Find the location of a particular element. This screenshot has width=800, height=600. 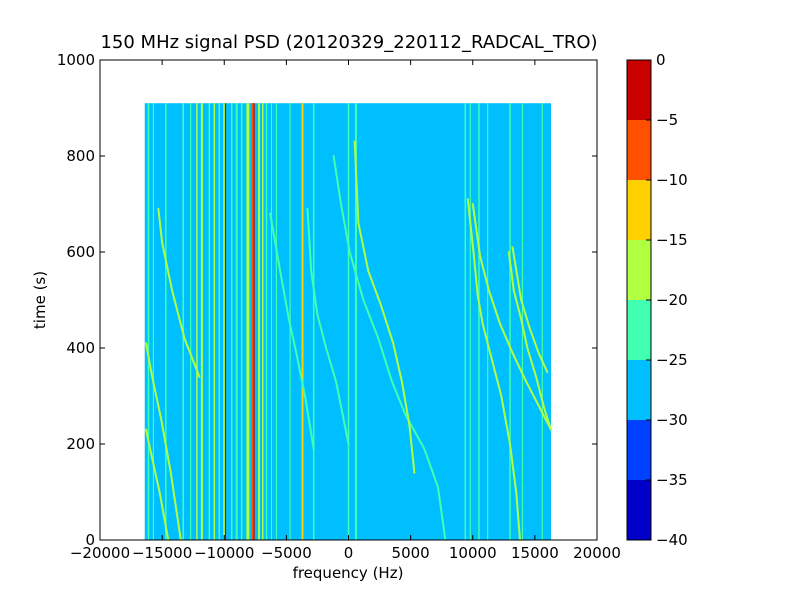

x-tick-label: 5000 is located at coordinates (411, 553).